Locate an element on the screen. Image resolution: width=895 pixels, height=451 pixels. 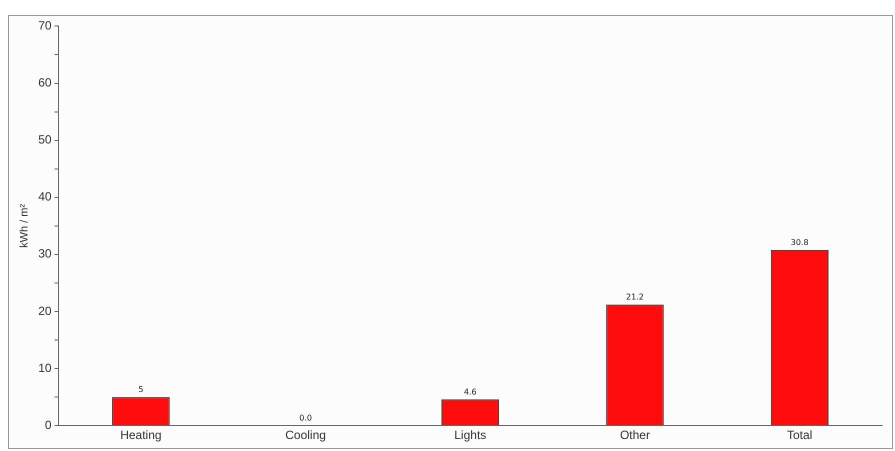
x-tick-label: Other is located at coordinates (635, 435).